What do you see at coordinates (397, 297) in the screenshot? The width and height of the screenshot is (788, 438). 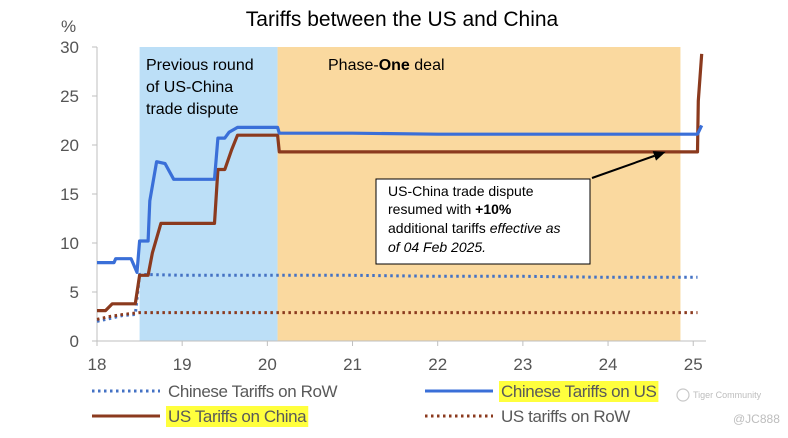 I see `series-chinese-tariffs-on-row` at bounding box center [397, 297].